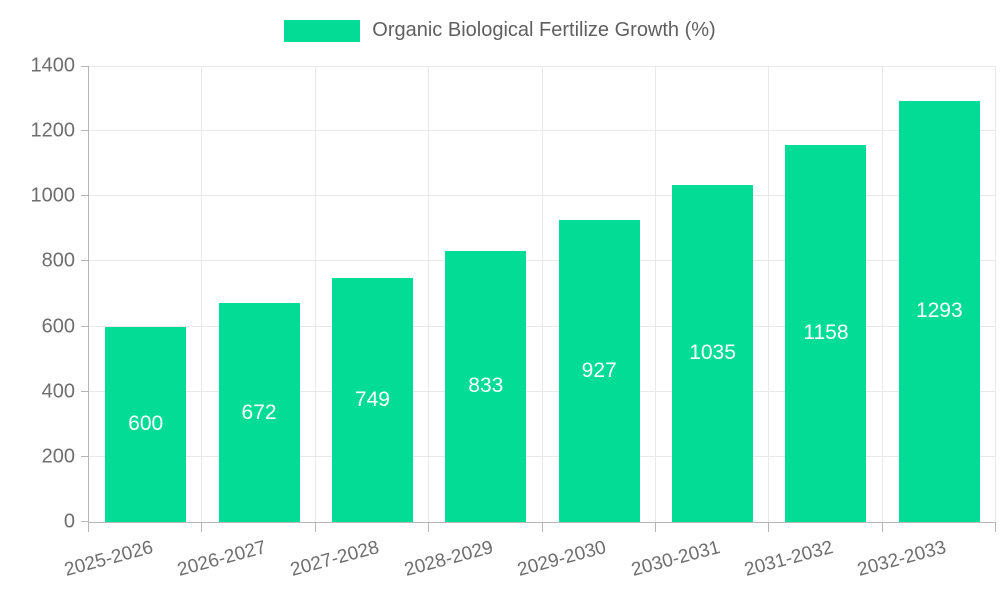 The width and height of the screenshot is (1000, 600). I want to click on x-tick-label: 2027-2028, so click(335, 559).